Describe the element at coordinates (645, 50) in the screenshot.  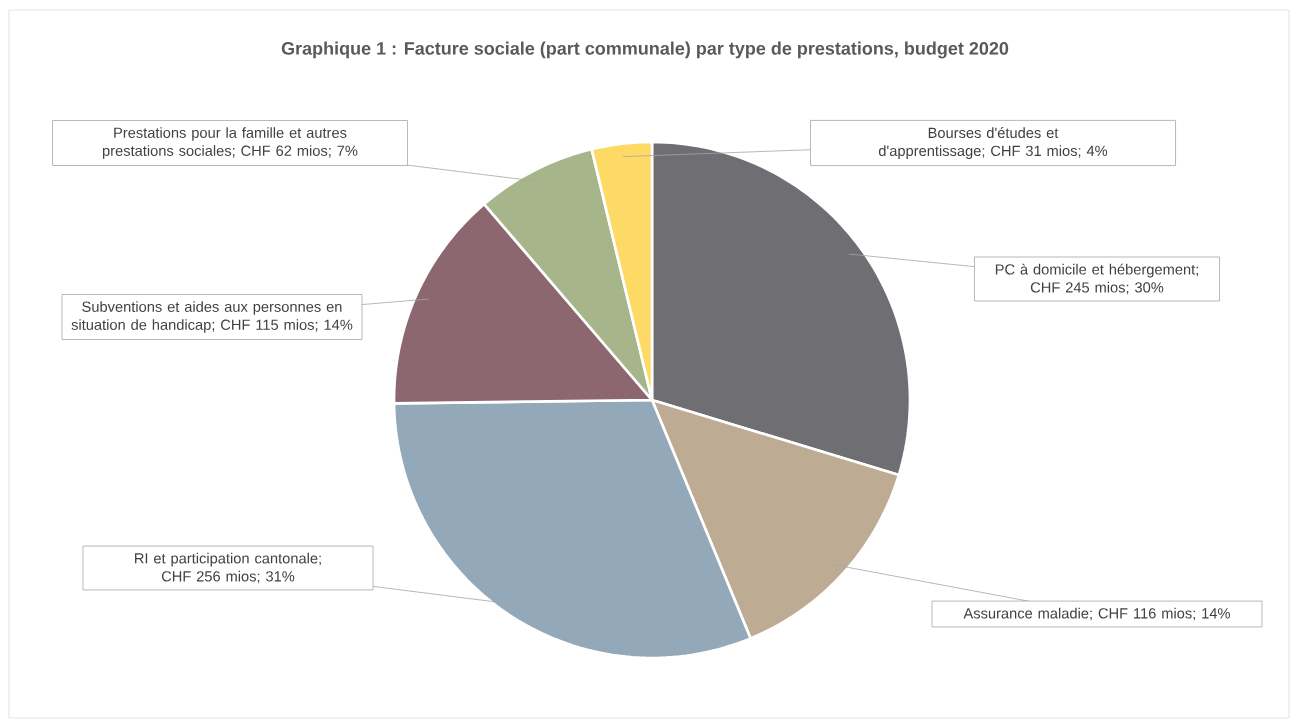
I see `chart-title: Graphique 1 : Facture sociale (part communale) par type de prestations, budget 2020` at that location.